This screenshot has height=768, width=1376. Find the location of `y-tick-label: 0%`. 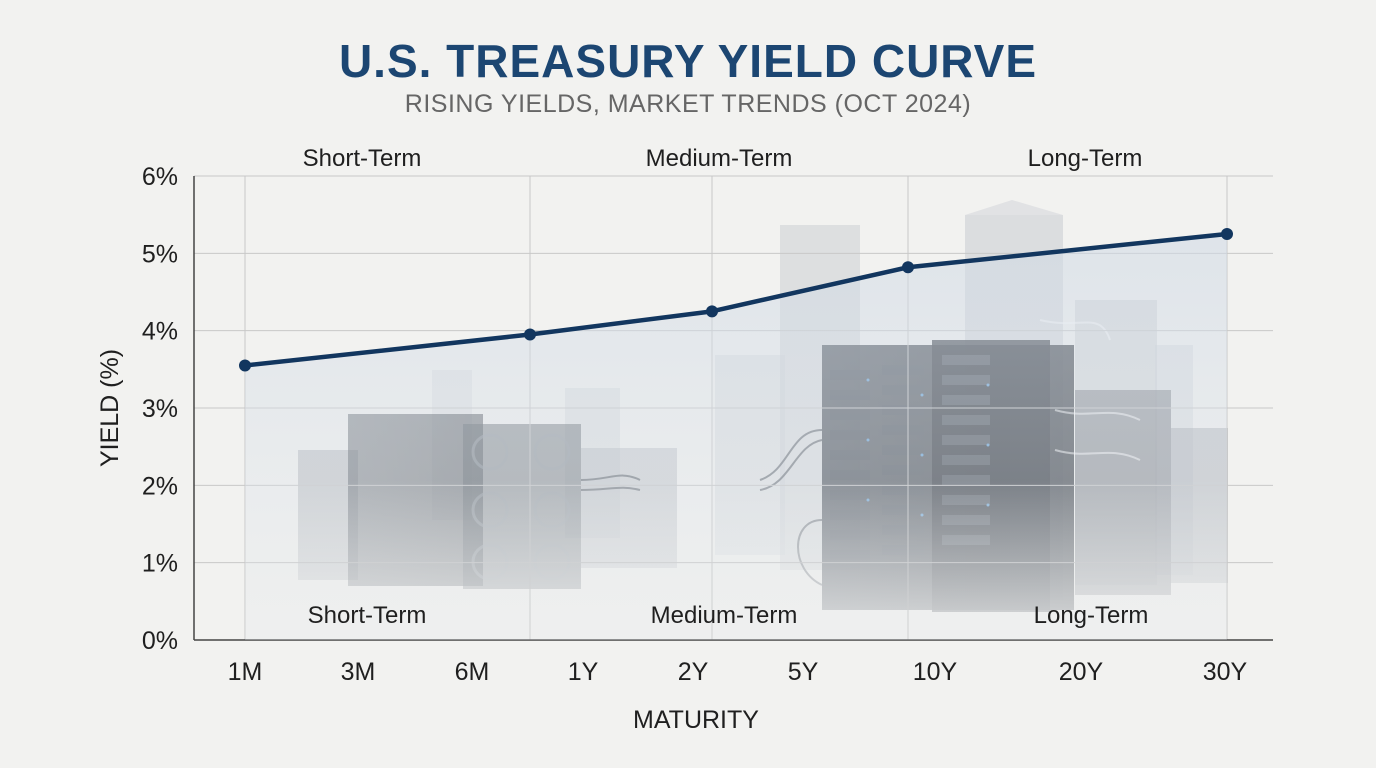

y-tick-label: 0% is located at coordinates (160, 641).